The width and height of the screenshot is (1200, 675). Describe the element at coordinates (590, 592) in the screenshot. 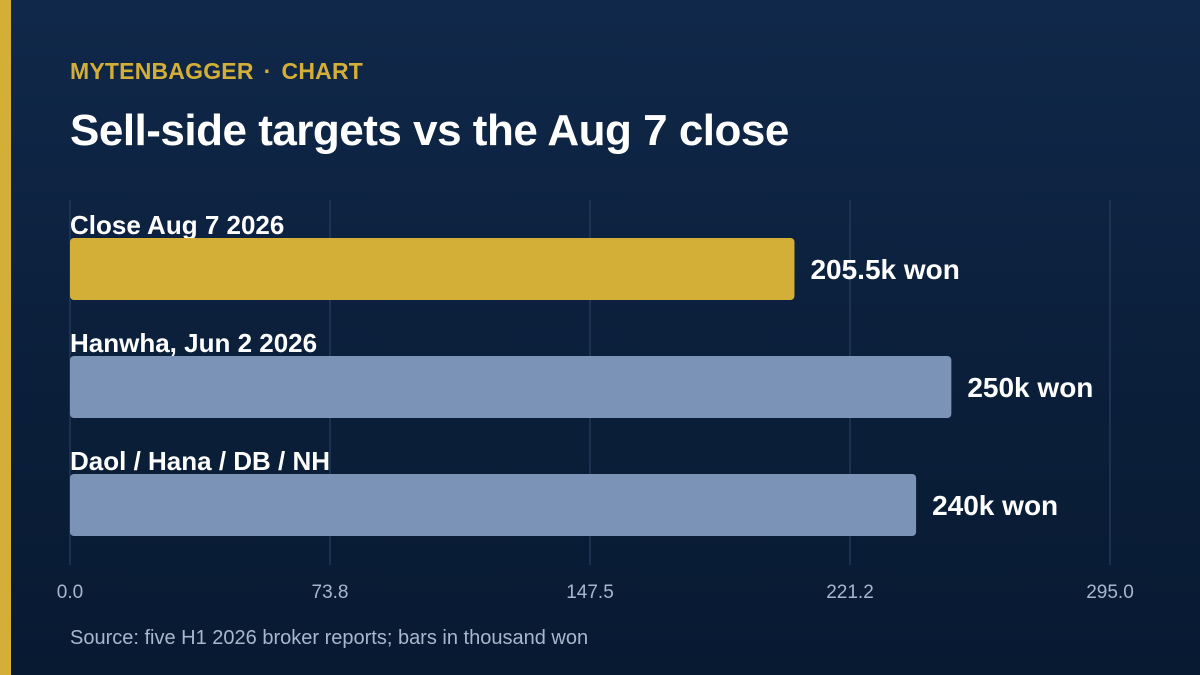

I see `x-tick-label: 147.5` at that location.